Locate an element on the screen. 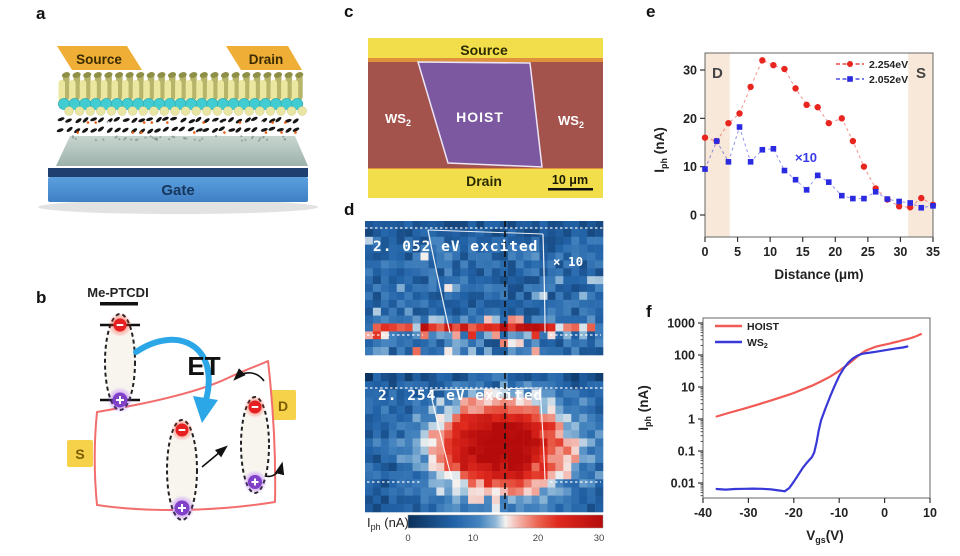  colorbar-gradient is located at coordinates (505, 521).